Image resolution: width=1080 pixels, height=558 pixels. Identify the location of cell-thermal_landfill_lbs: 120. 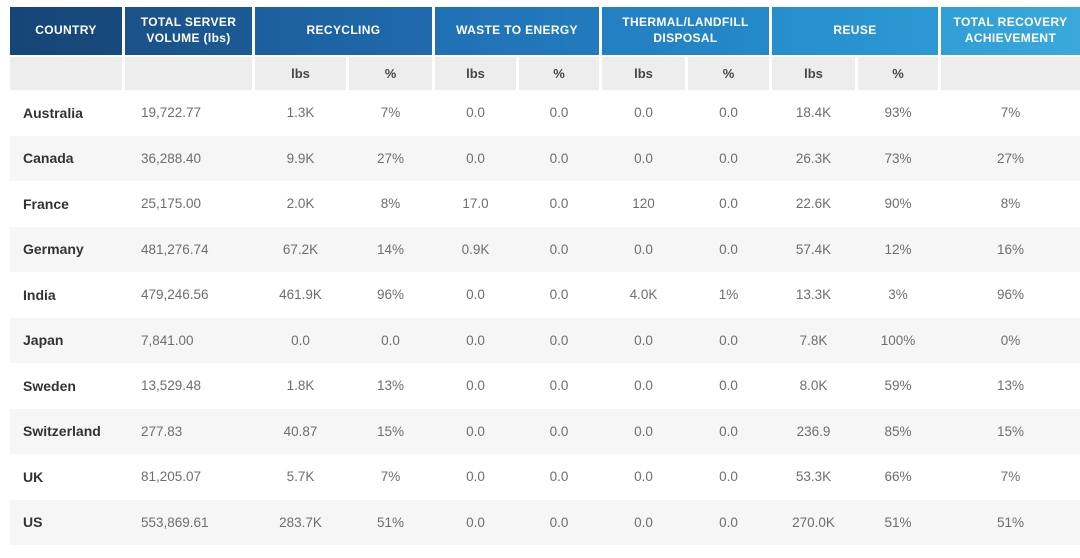
(643, 204).